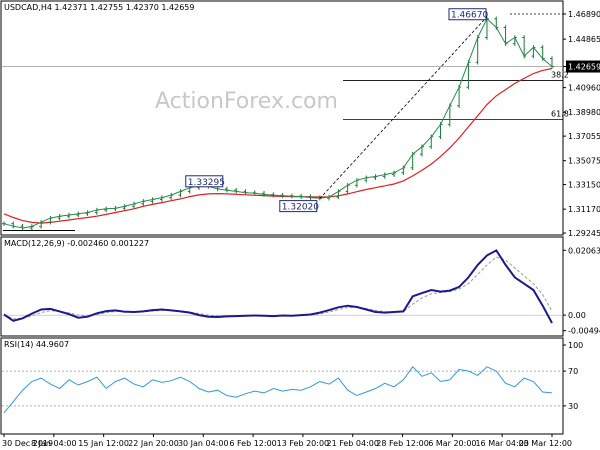 The width and height of the screenshot is (600, 450). What do you see at coordinates (303, 443) in the screenshot?
I see `x-tick-label: 13 Feb 20:00` at bounding box center [303, 443].